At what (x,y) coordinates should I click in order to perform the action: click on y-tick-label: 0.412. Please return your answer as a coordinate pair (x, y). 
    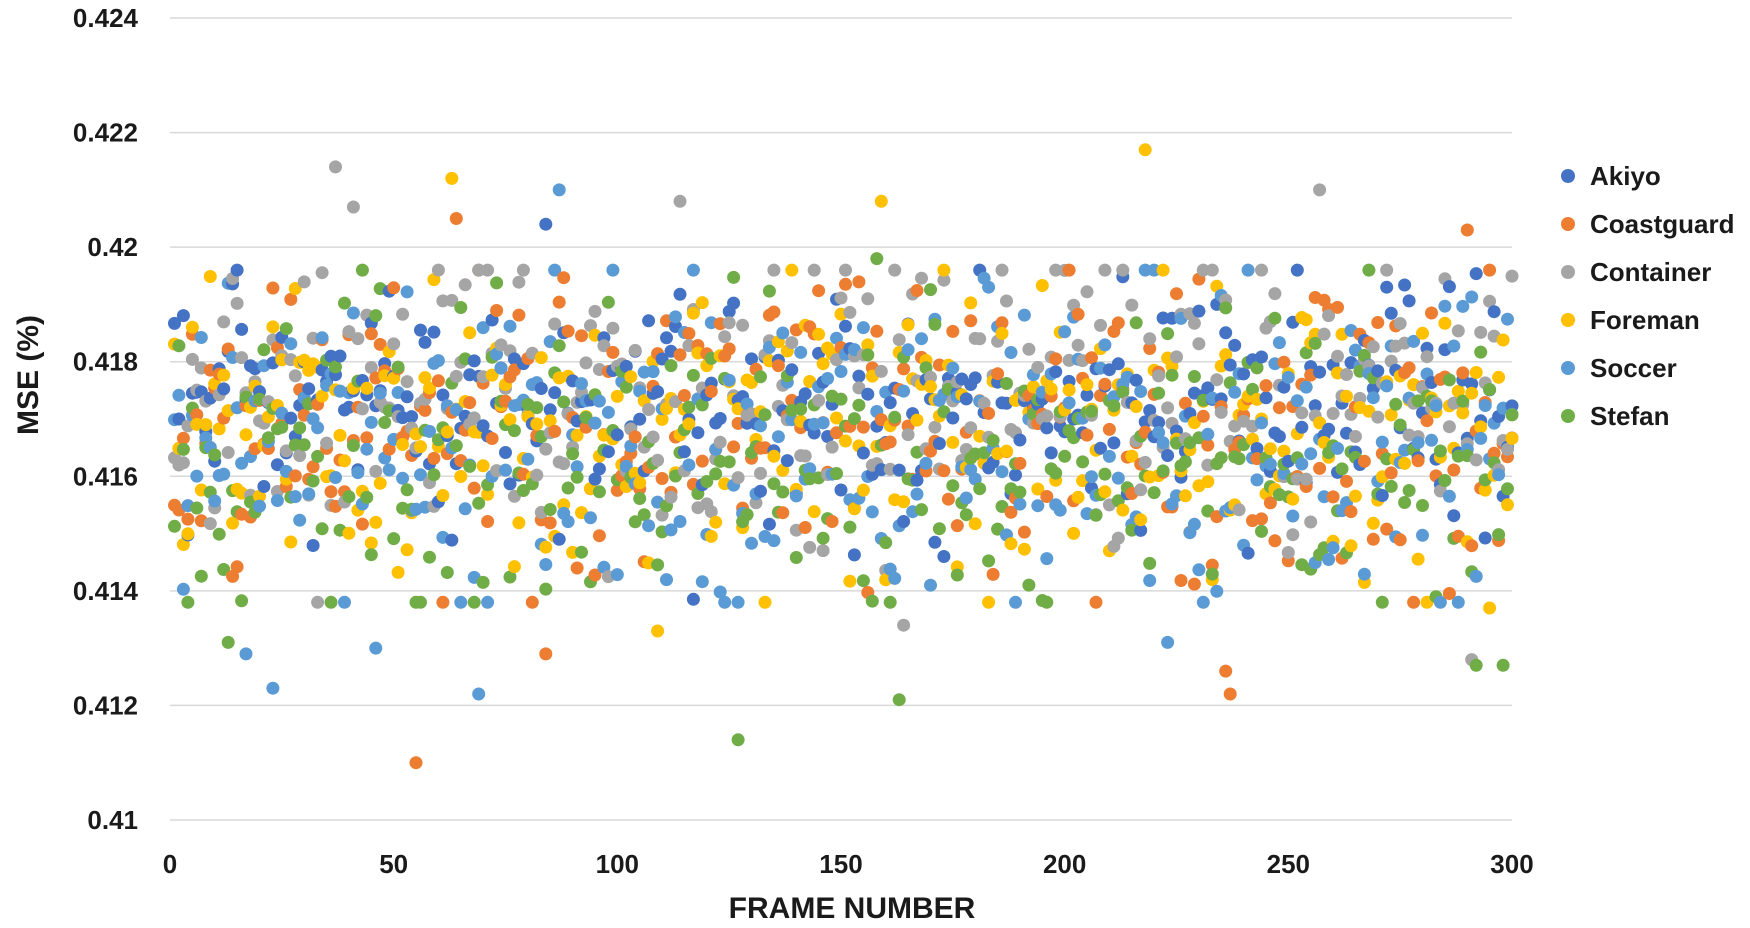
    Looking at the image, I should click on (105, 705).